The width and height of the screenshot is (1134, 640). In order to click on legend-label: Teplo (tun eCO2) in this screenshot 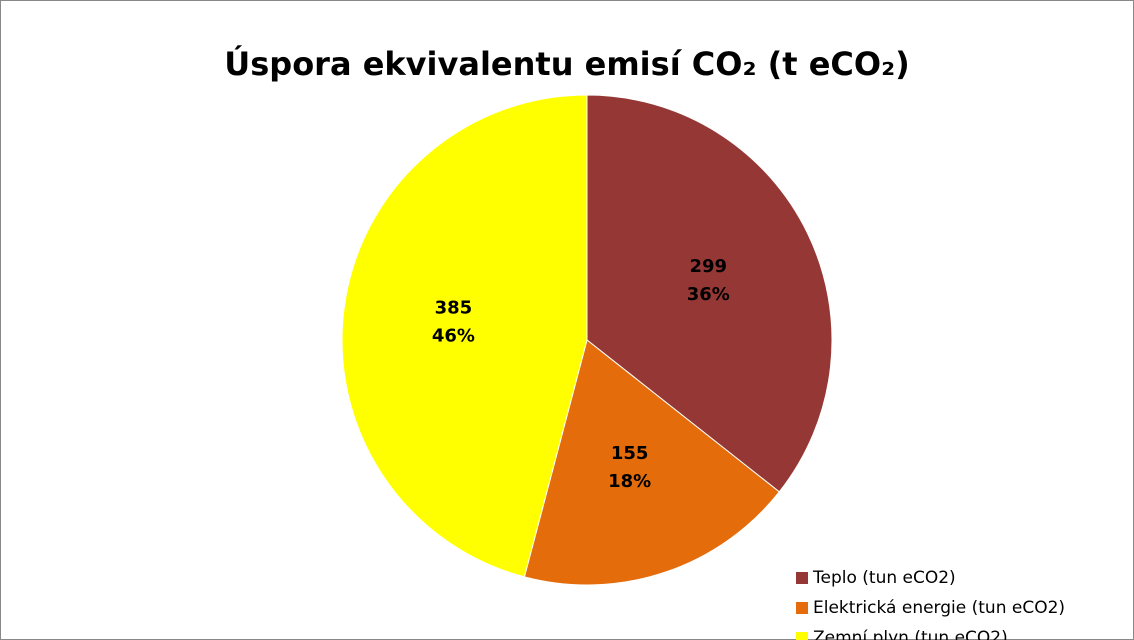, I will do `click(884, 578)`.